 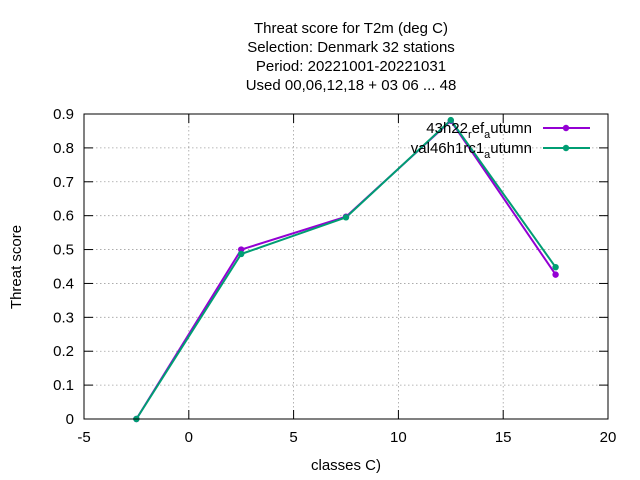 I want to click on title-line-2: Selection: Denmark 32 stations, so click(x=351, y=47).